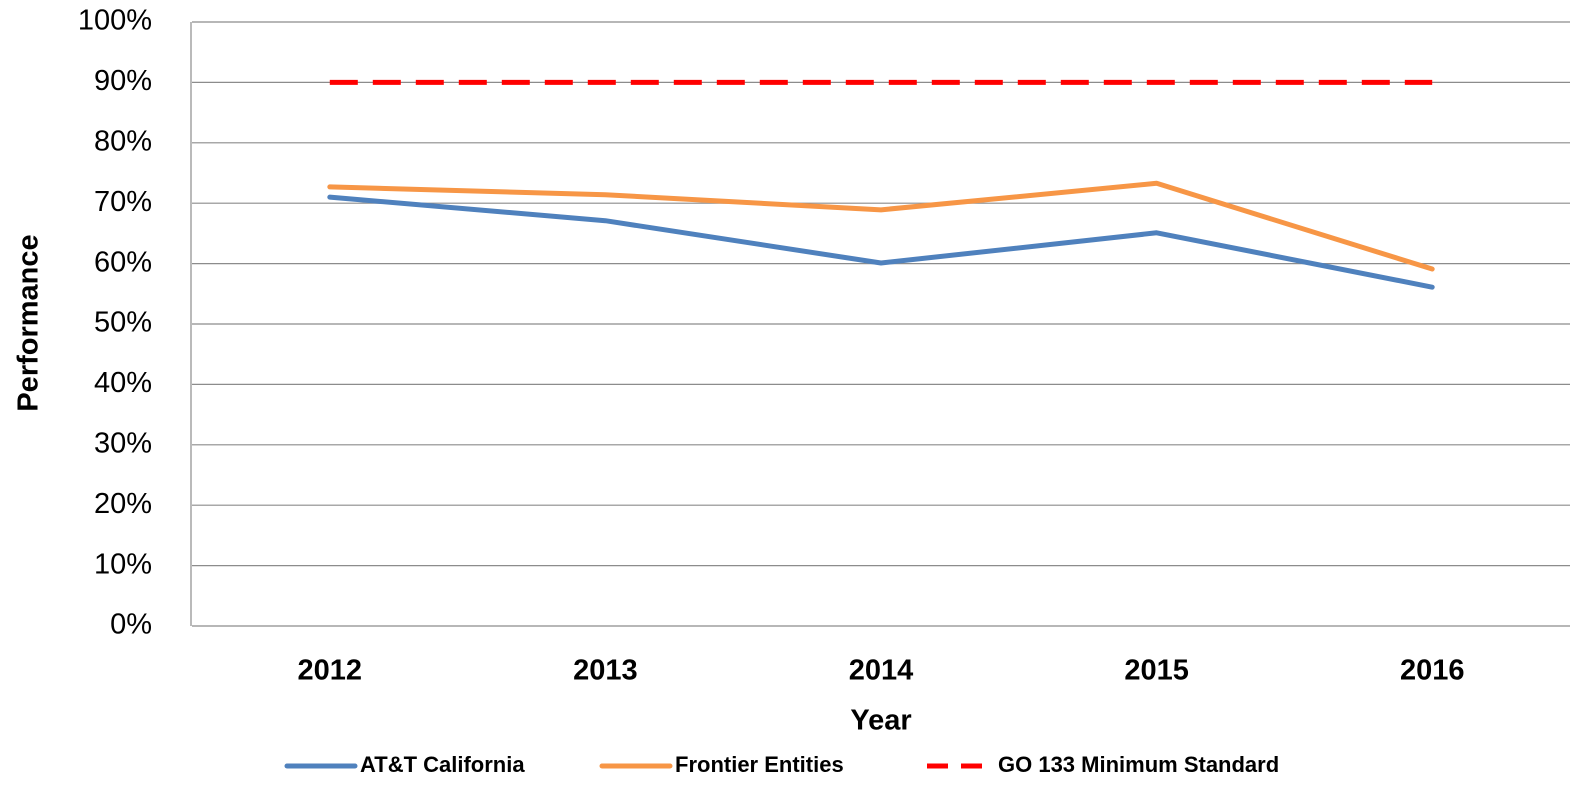 Image resolution: width=1589 pixels, height=787 pixels. I want to click on y-tick-label: 90%, so click(123, 81).